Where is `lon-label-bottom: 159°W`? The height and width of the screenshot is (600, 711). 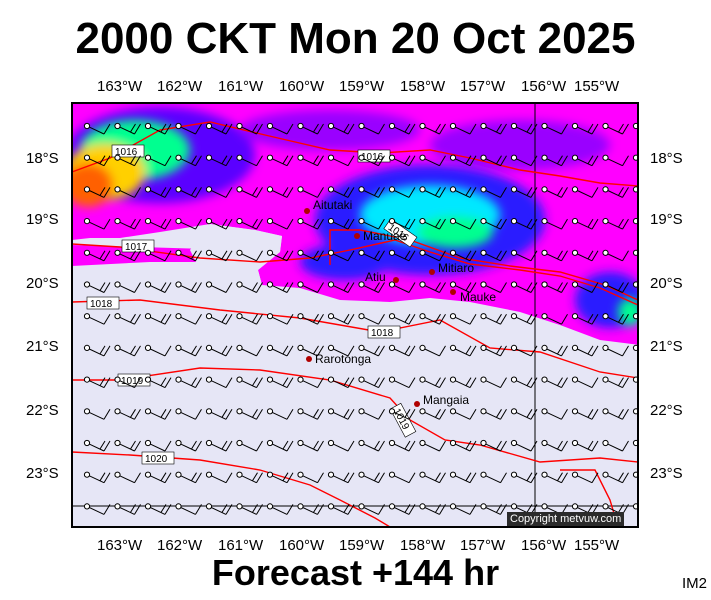
lon-label-bottom: 159°W is located at coordinates (362, 545).